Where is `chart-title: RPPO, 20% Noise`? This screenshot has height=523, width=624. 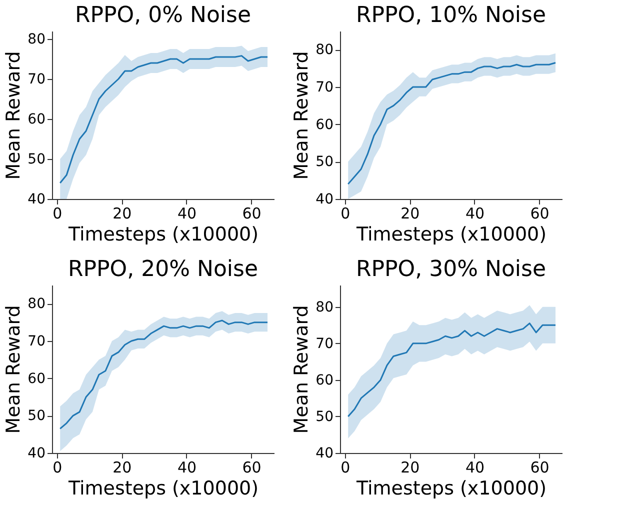 chart-title: RPPO, 20% Noise is located at coordinates (163, 269).